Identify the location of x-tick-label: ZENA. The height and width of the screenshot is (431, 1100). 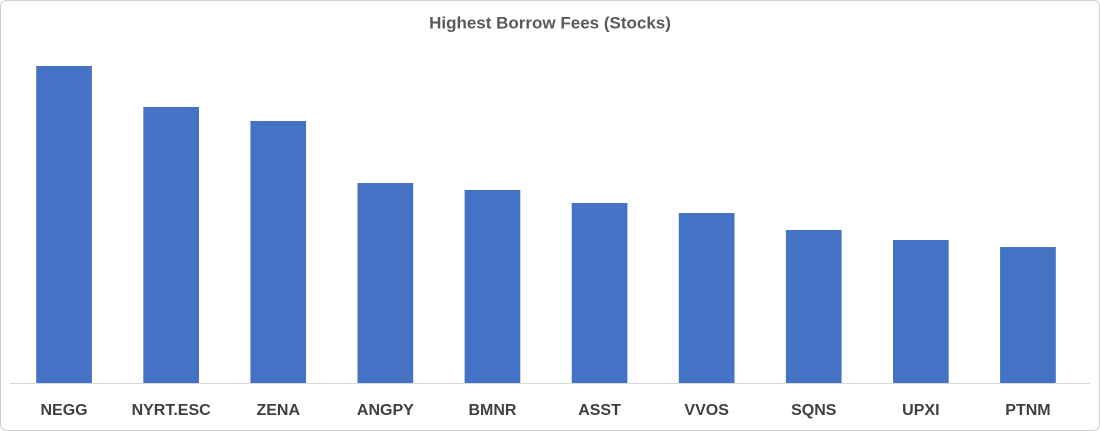
(278, 410).